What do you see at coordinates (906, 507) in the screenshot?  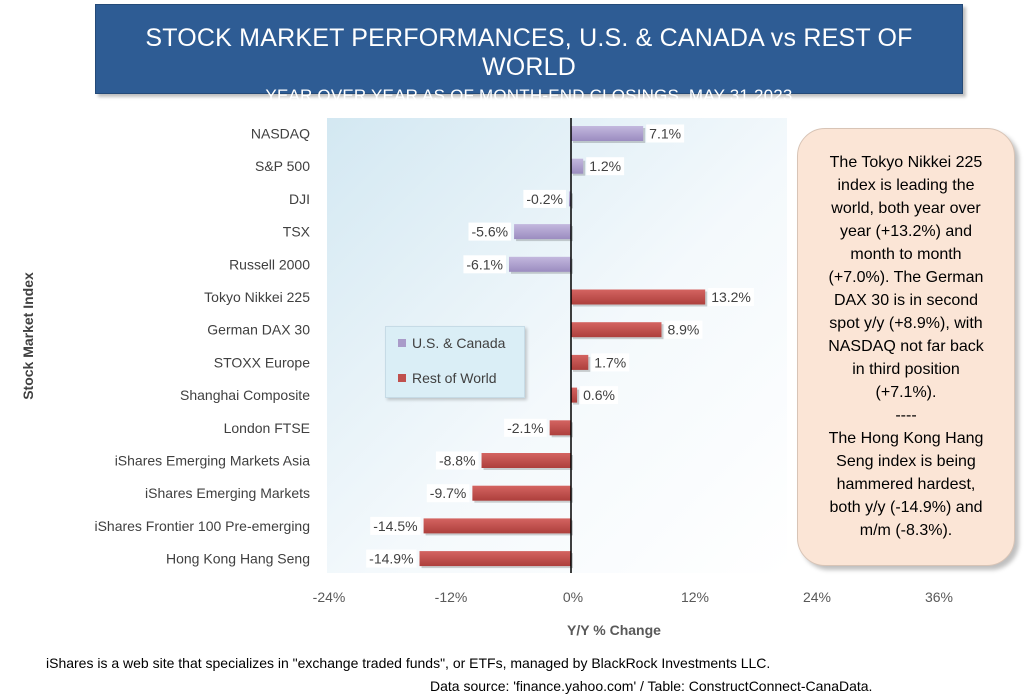 I see `note-line: both y/y (-14.9%) and` at bounding box center [906, 507].